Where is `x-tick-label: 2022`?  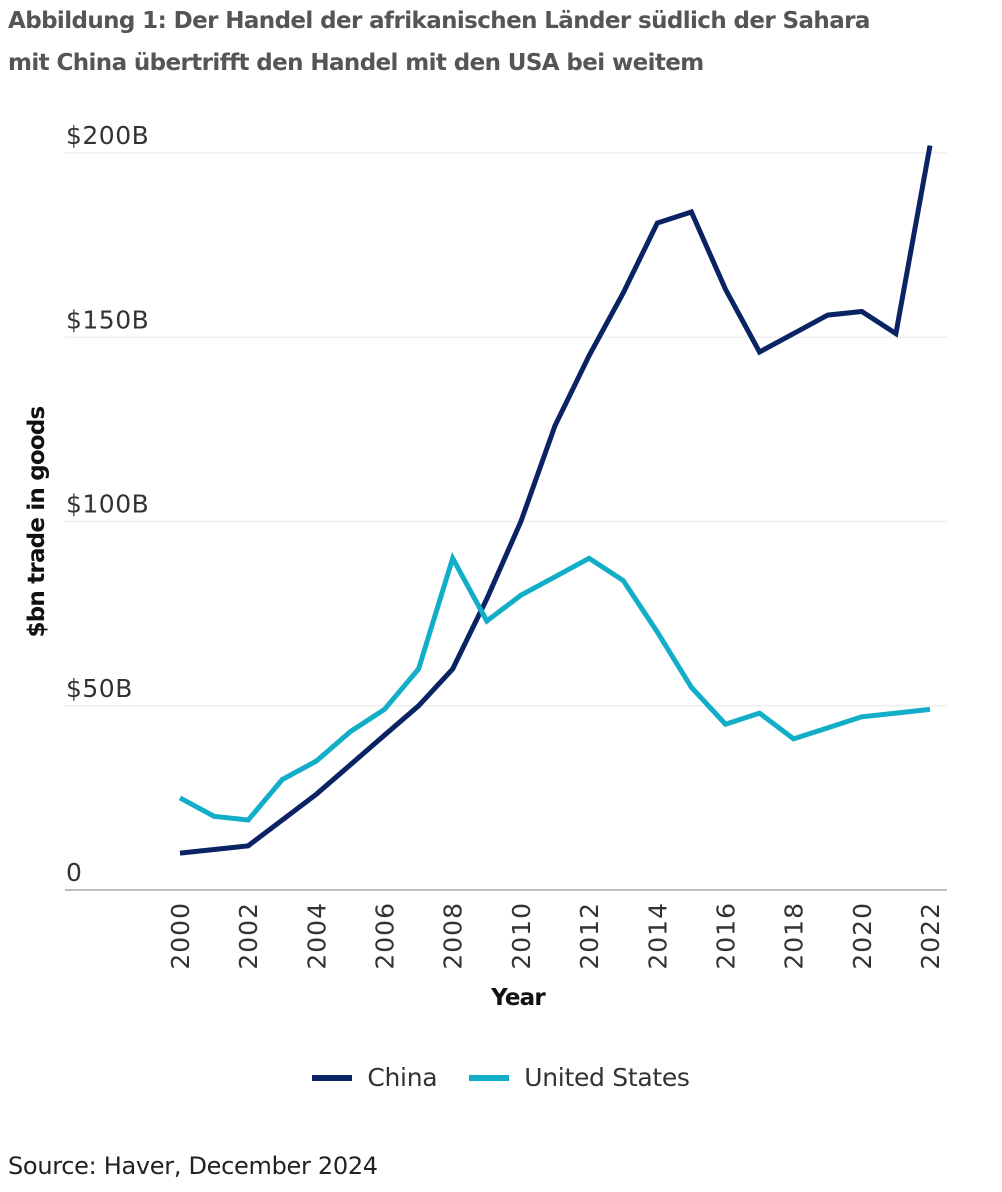 x-tick-label: 2022 is located at coordinates (930, 936).